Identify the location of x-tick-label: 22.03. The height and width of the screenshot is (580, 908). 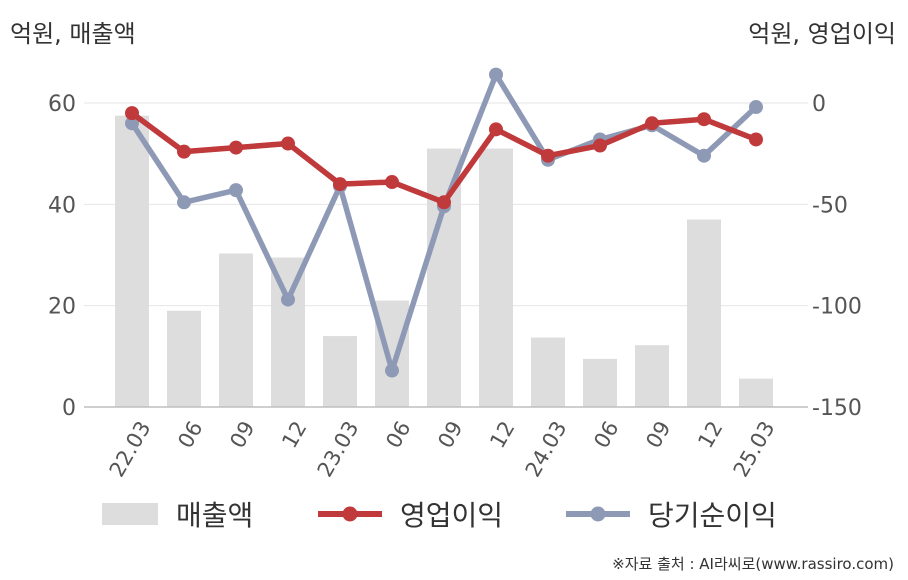
(130, 448).